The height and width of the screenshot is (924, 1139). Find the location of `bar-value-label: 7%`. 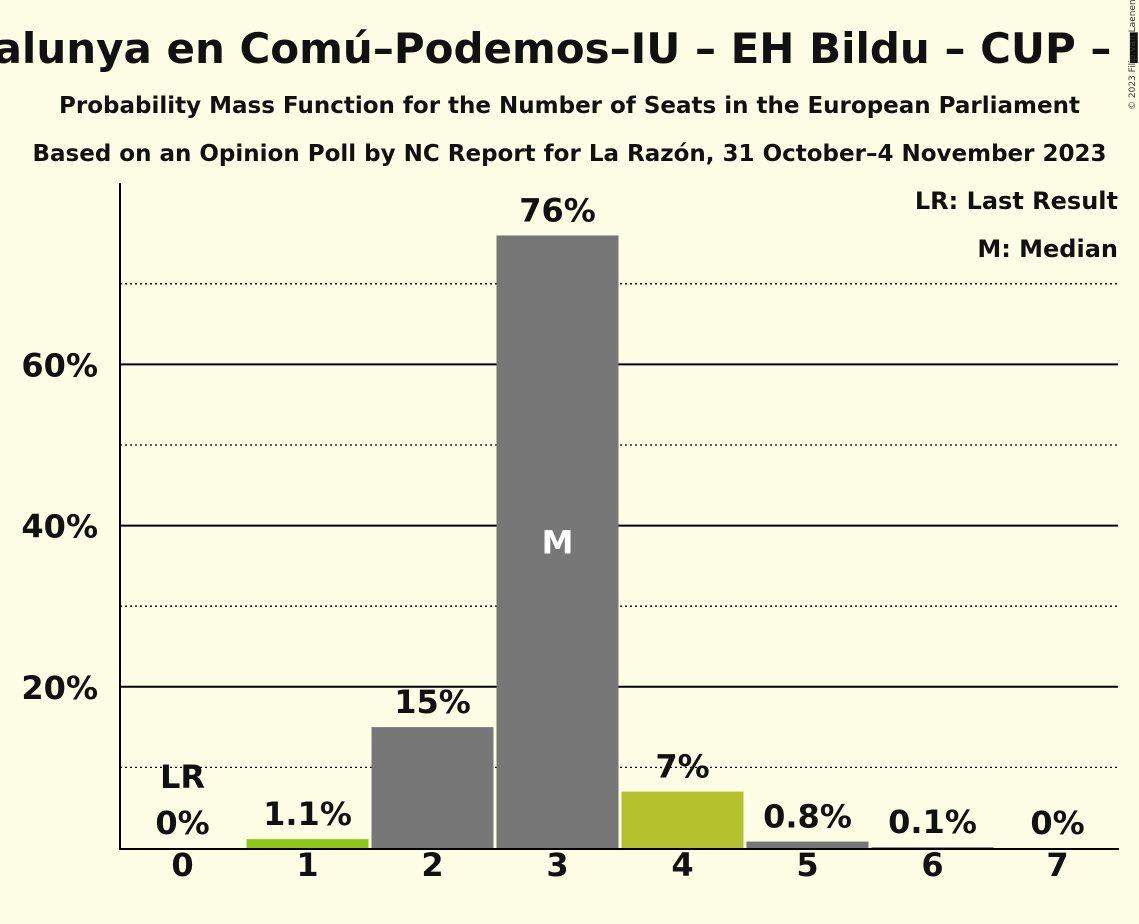

bar-value-label: 7% is located at coordinates (682, 767).